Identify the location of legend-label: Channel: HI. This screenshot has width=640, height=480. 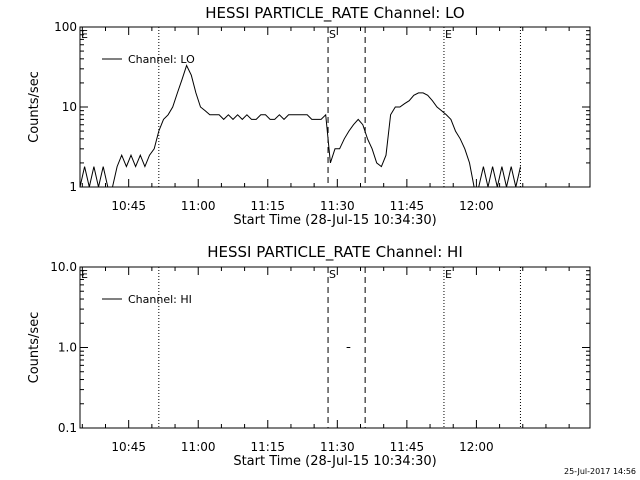
(160, 299).